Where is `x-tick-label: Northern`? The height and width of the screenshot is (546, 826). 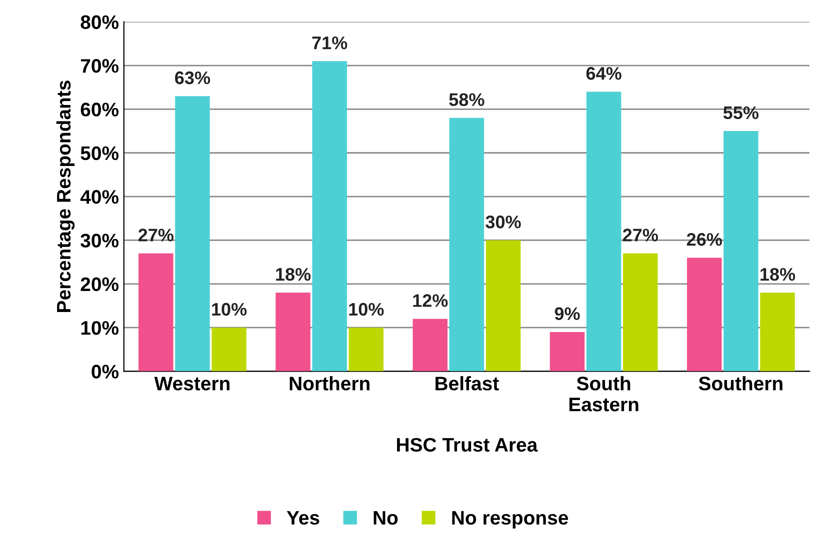
x-tick-label: Northern is located at coordinates (330, 383).